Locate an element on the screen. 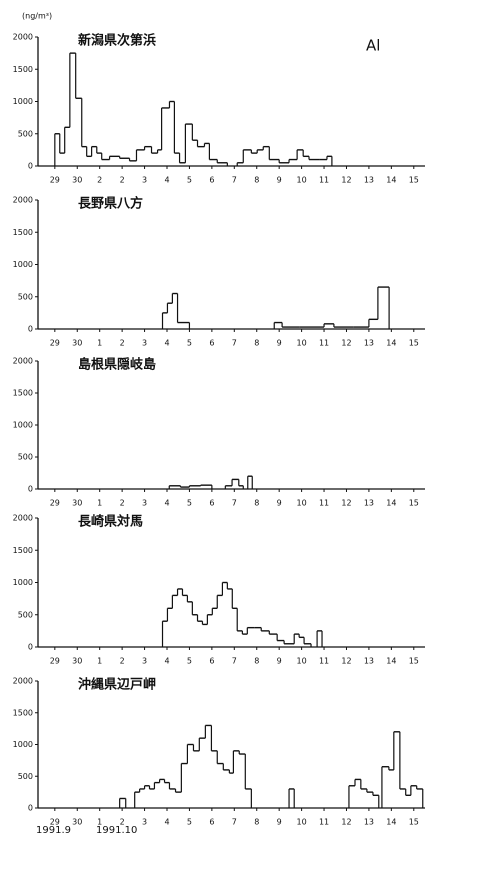 The width and height of the screenshot is (487, 869). unit-label: (ng/m³) is located at coordinates (37, 16).